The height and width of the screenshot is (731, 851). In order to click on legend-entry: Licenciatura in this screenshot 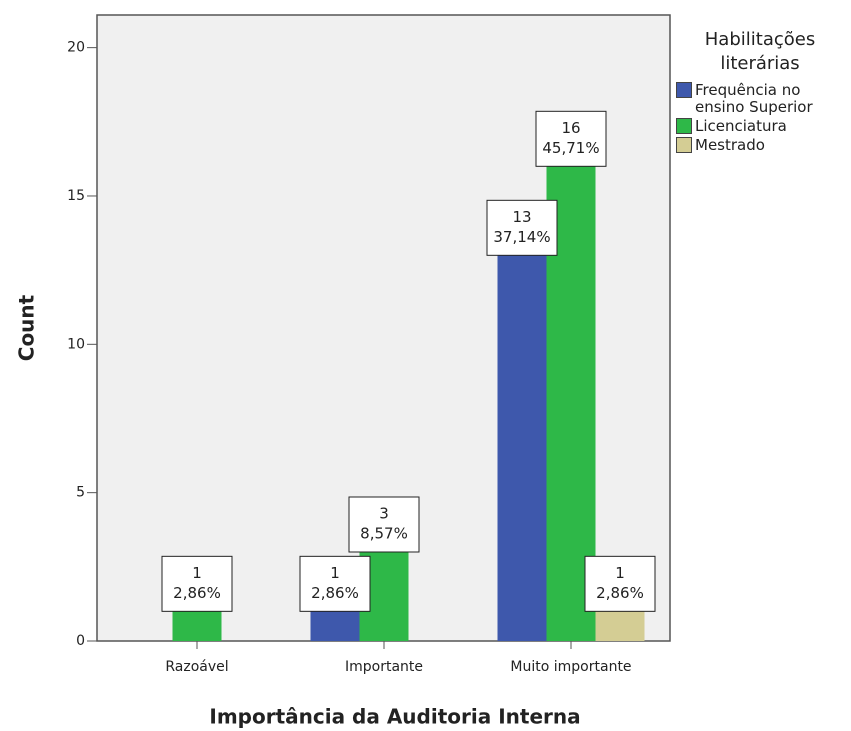, I will do `click(762, 126)`.